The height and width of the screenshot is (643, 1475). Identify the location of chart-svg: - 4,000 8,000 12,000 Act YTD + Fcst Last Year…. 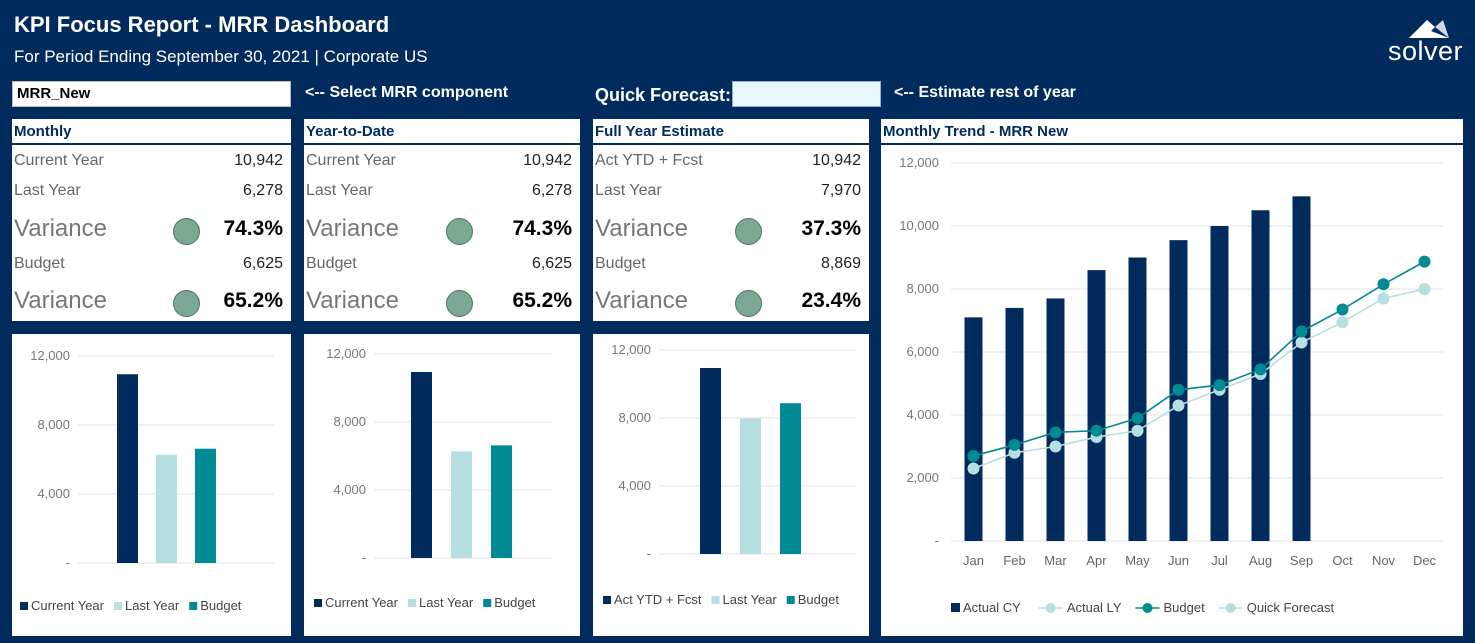
(729, 474).